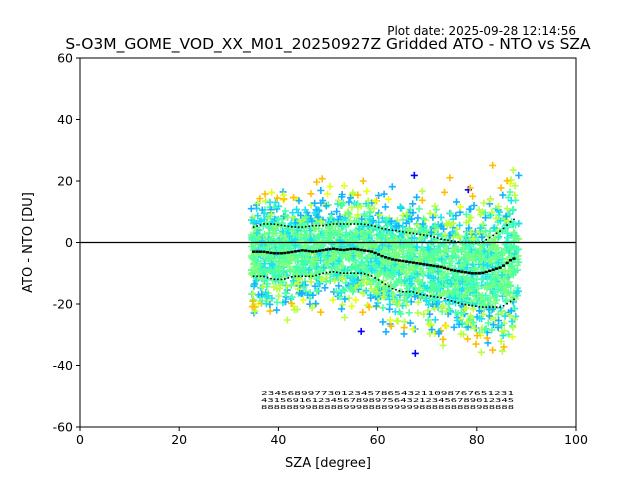  Describe the element at coordinates (65, 181) in the screenshot. I see `y-tick-label: 20` at that location.